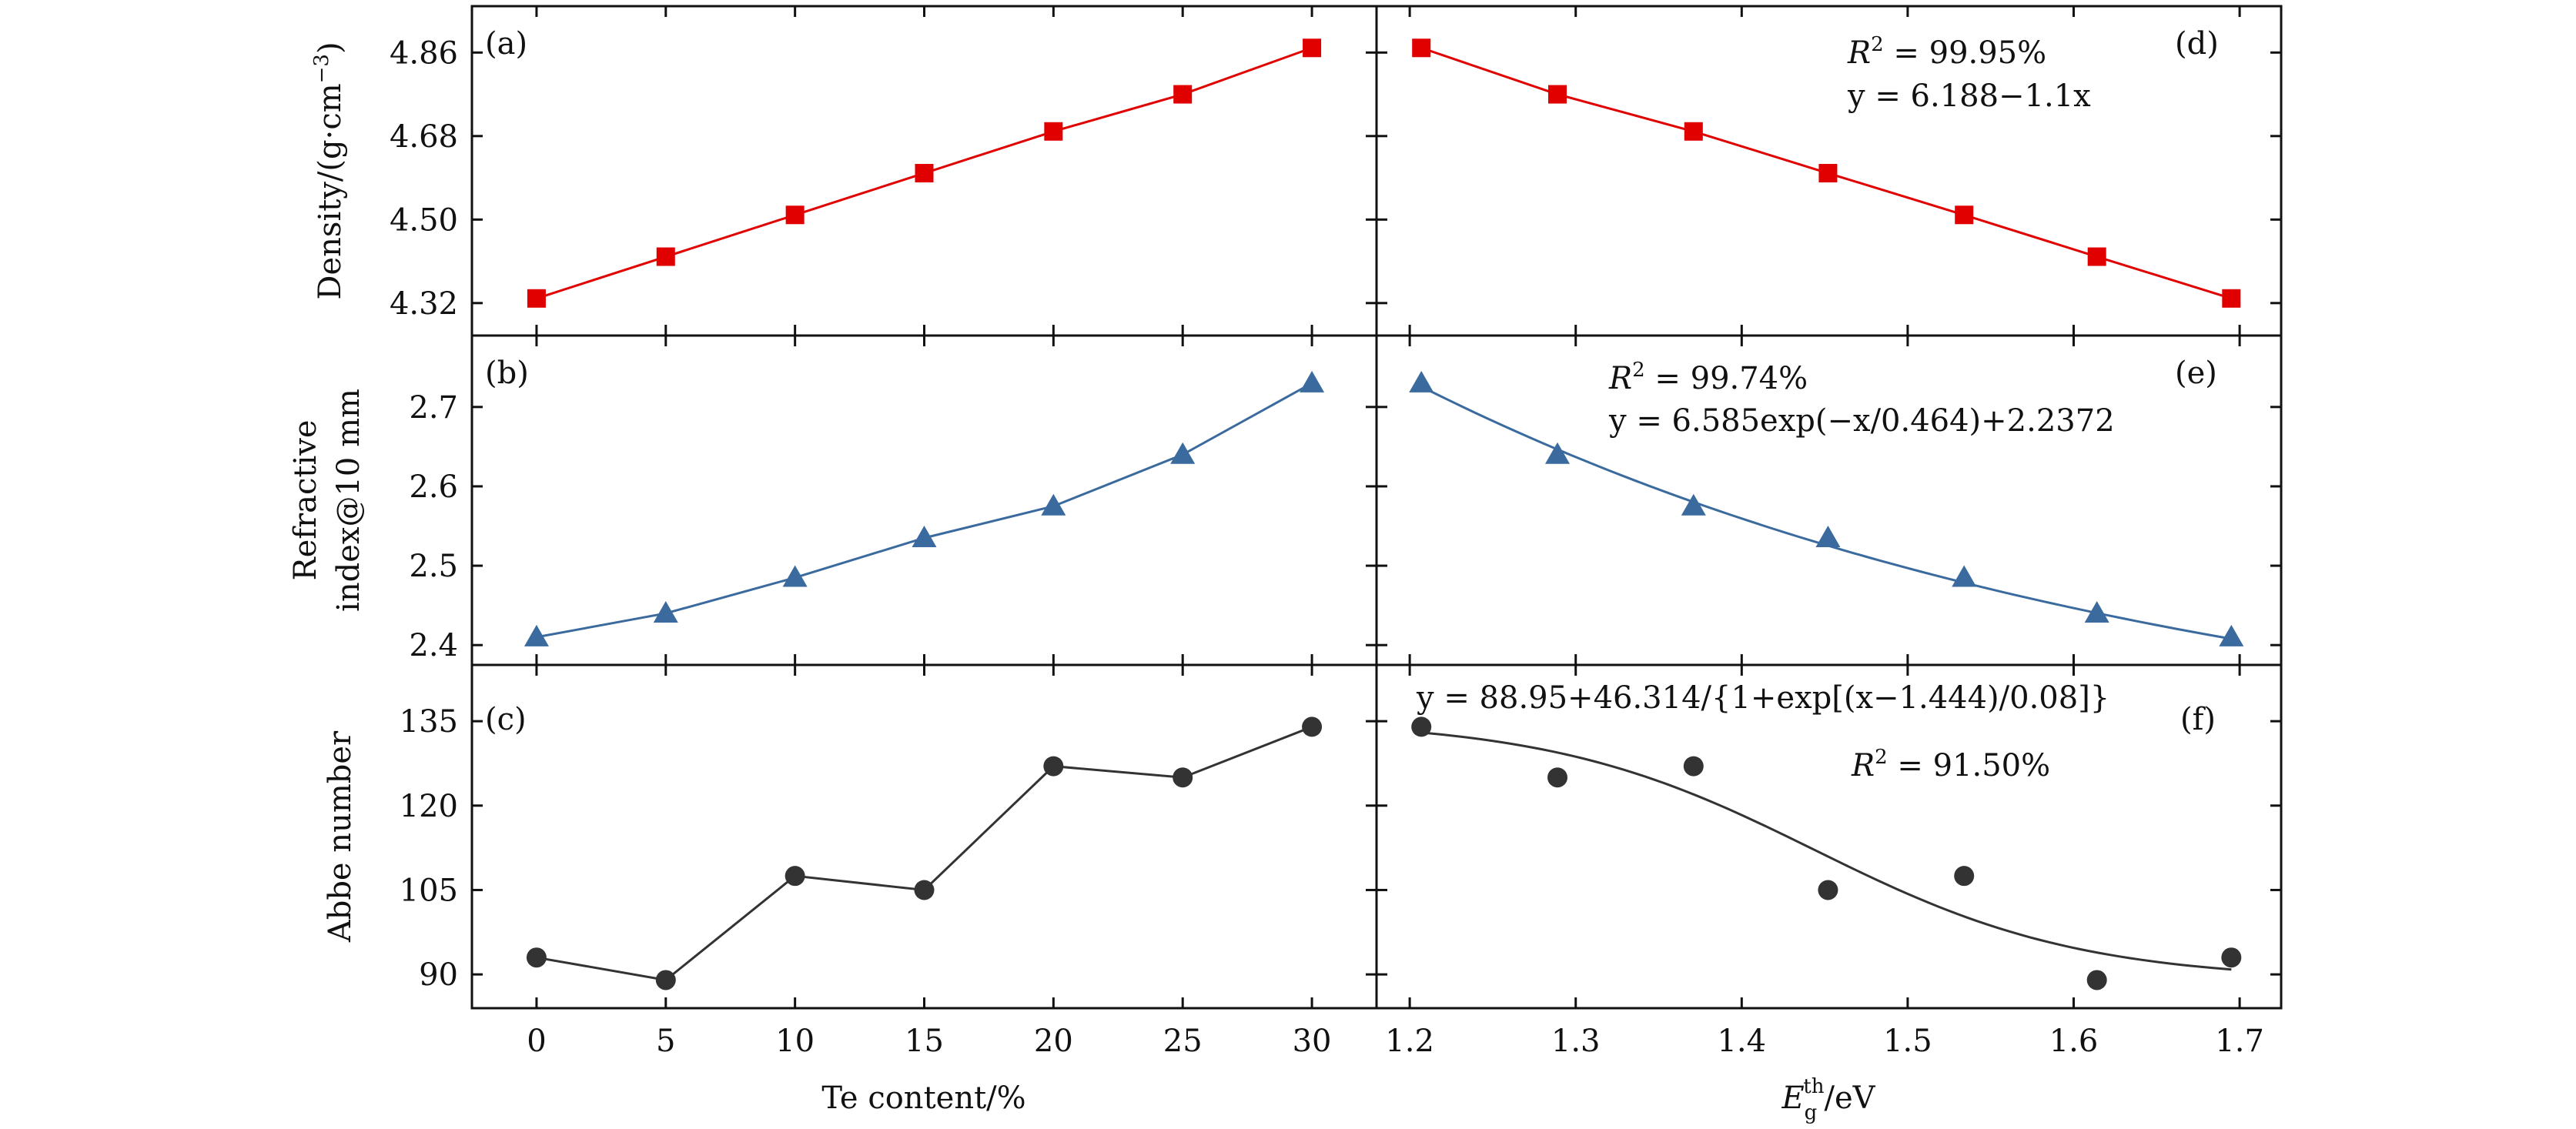  Describe the element at coordinates (429, 890) in the screenshot. I see `y-tick-label-c-1: 105` at that location.